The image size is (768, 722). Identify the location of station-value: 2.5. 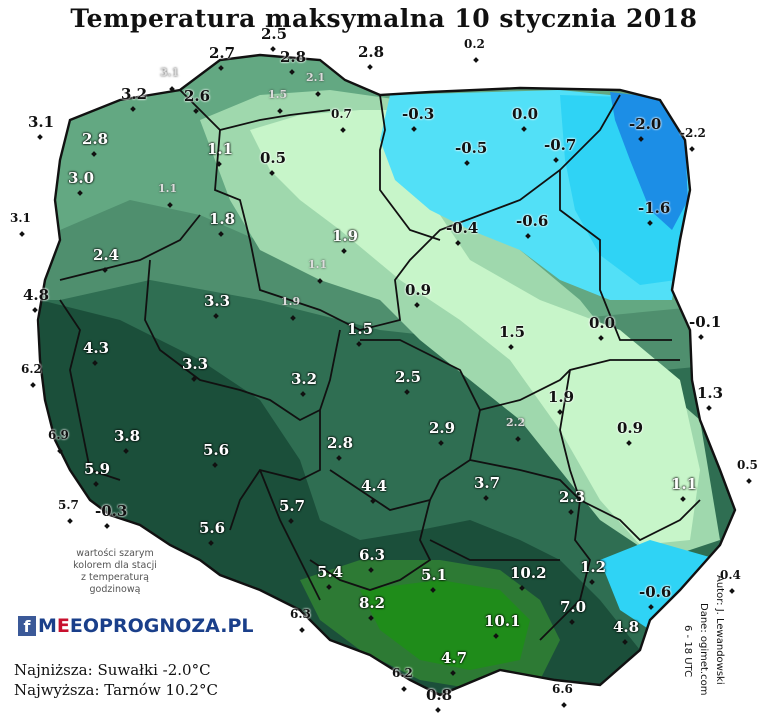
(408, 377).